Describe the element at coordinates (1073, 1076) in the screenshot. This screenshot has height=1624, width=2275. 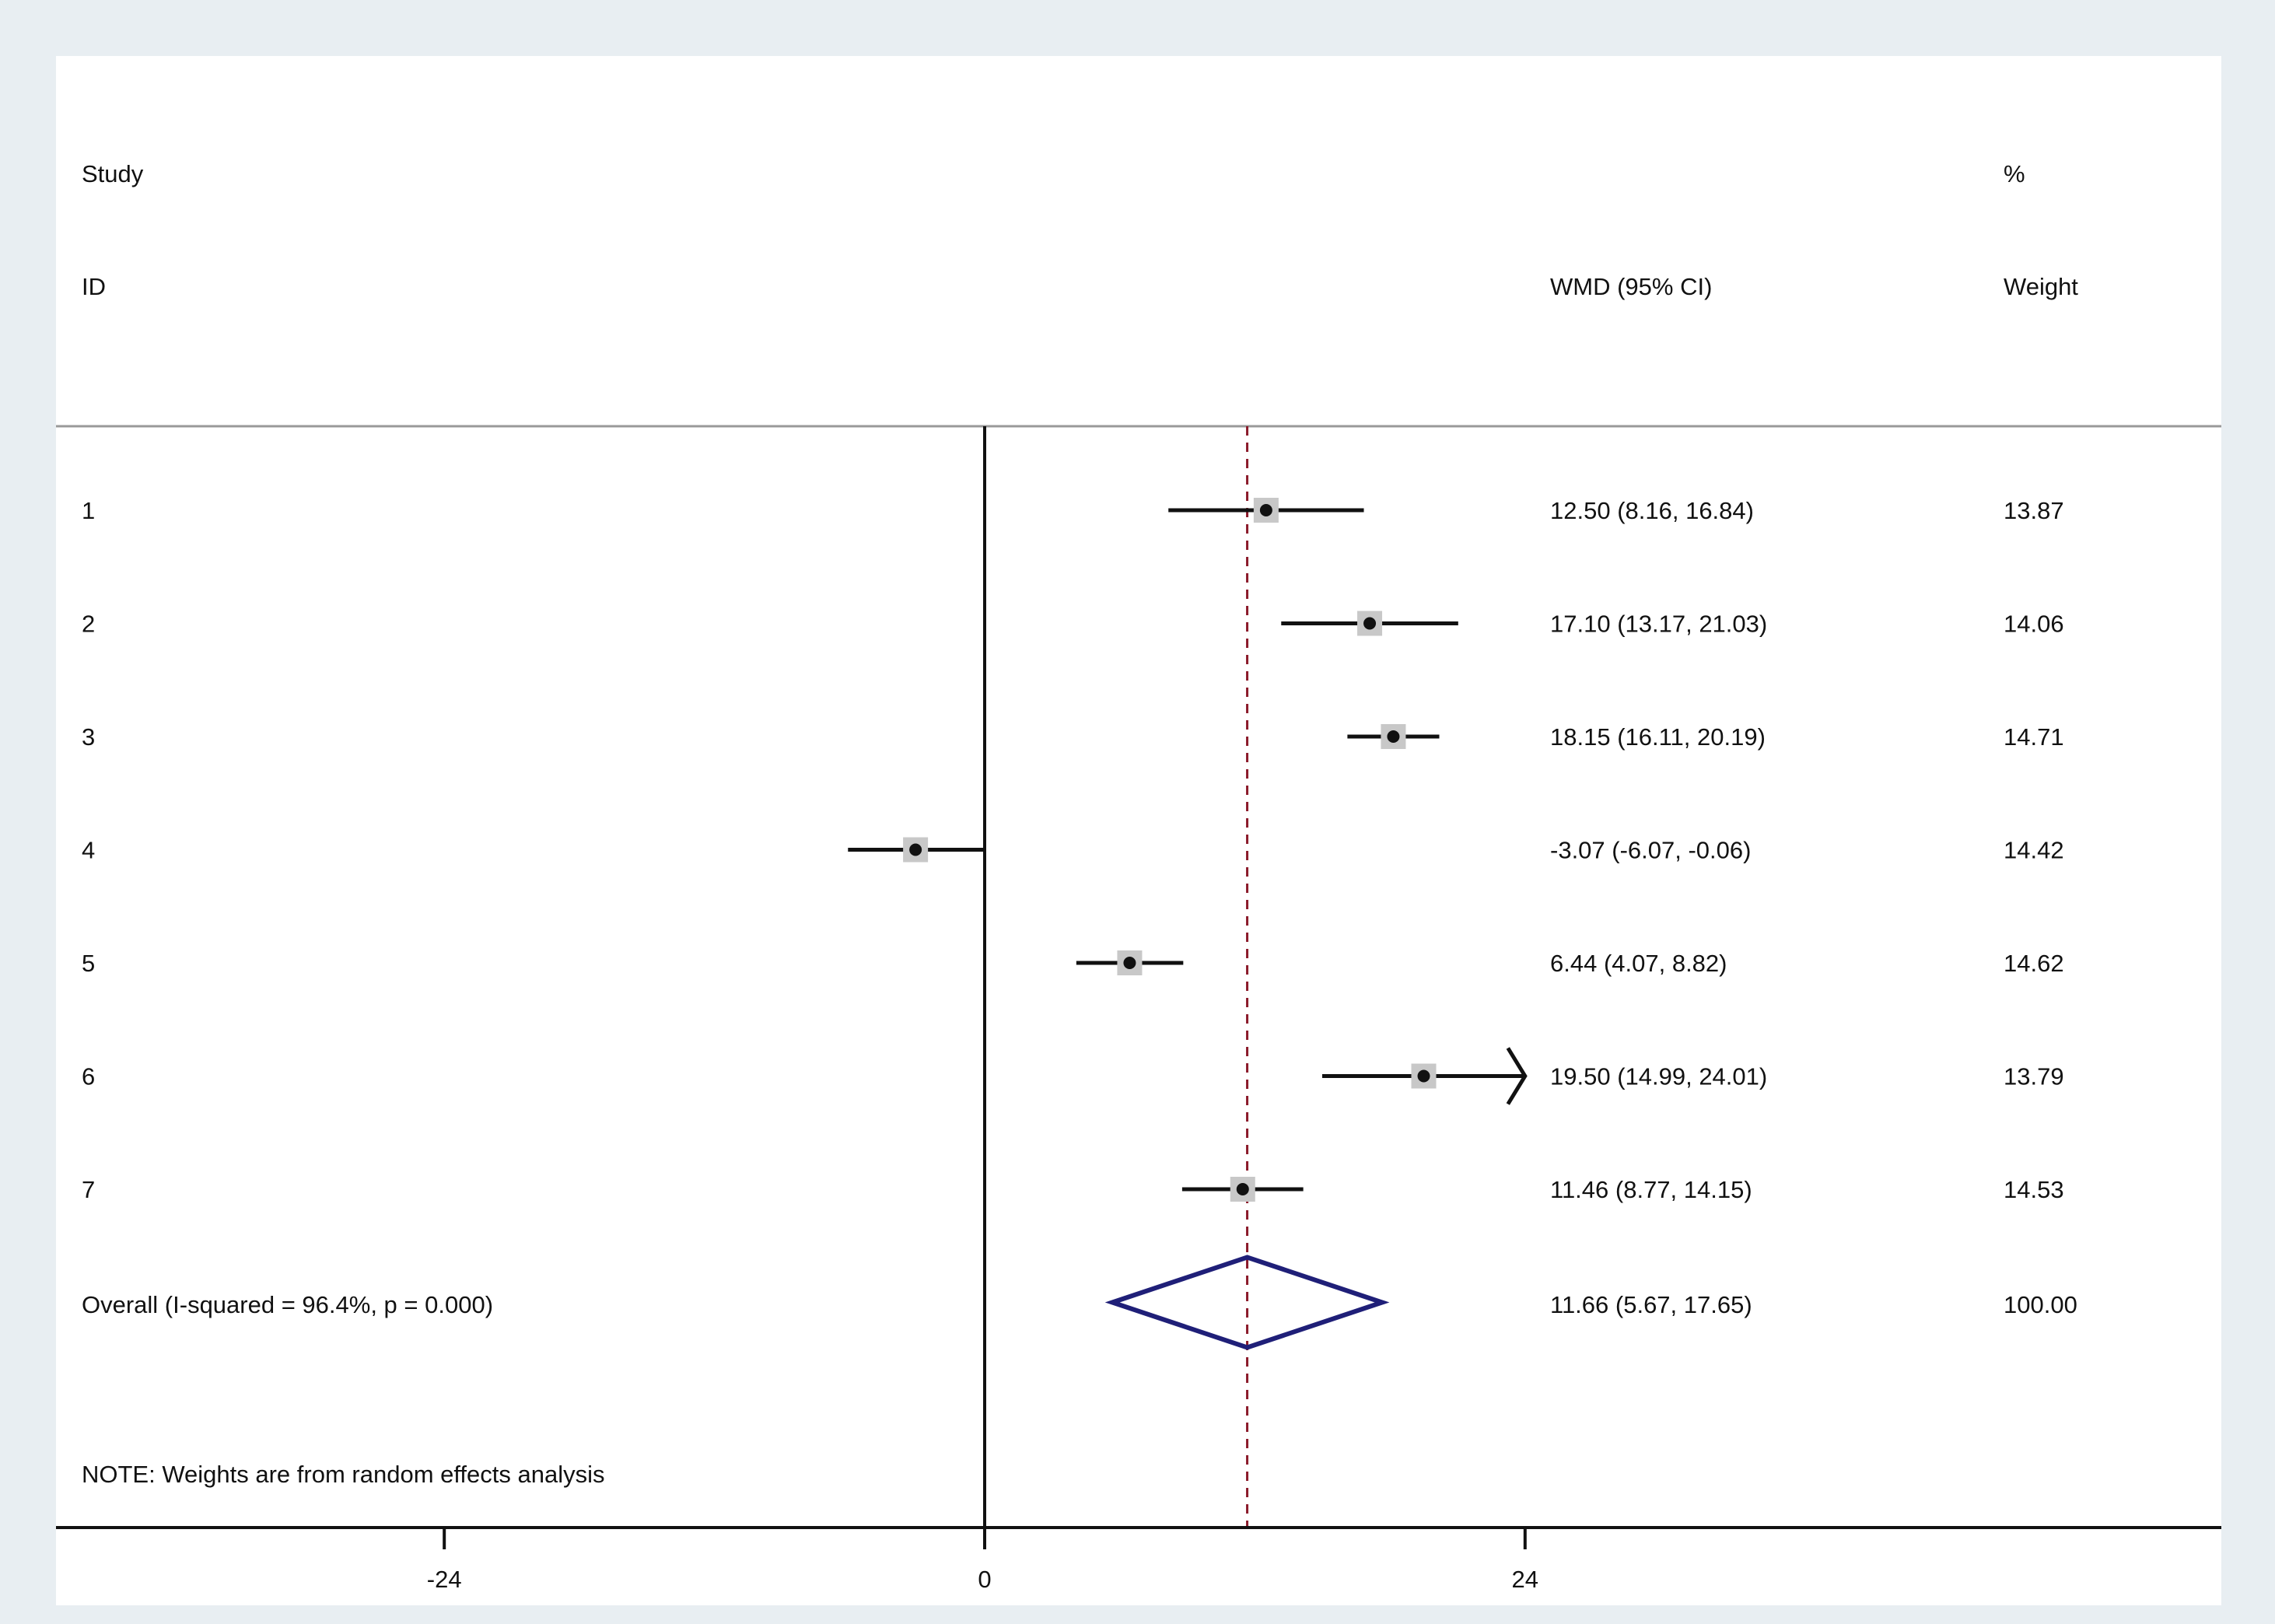
I see `study-row: 6 19.50 (14.99, 24.01) 13.79` at that location.